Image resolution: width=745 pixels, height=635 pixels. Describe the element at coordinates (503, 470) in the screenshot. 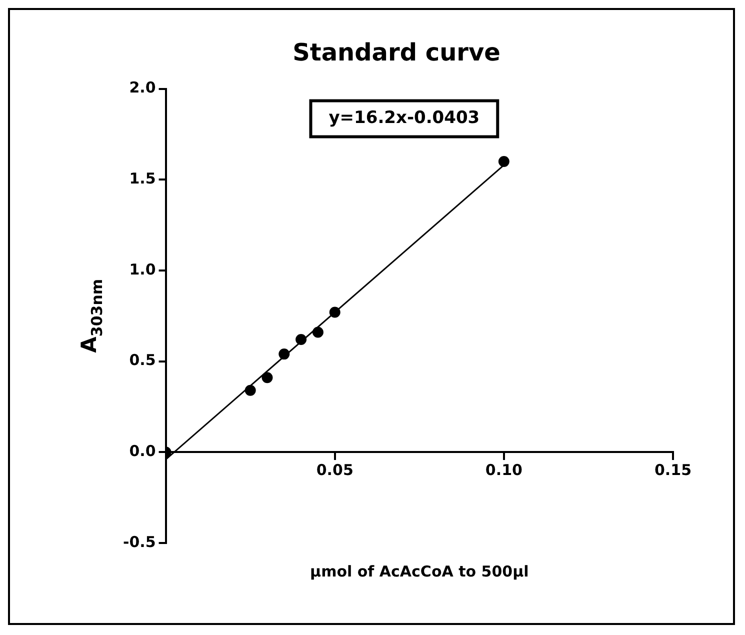

I see `x-tick-label: 0.10` at that location.